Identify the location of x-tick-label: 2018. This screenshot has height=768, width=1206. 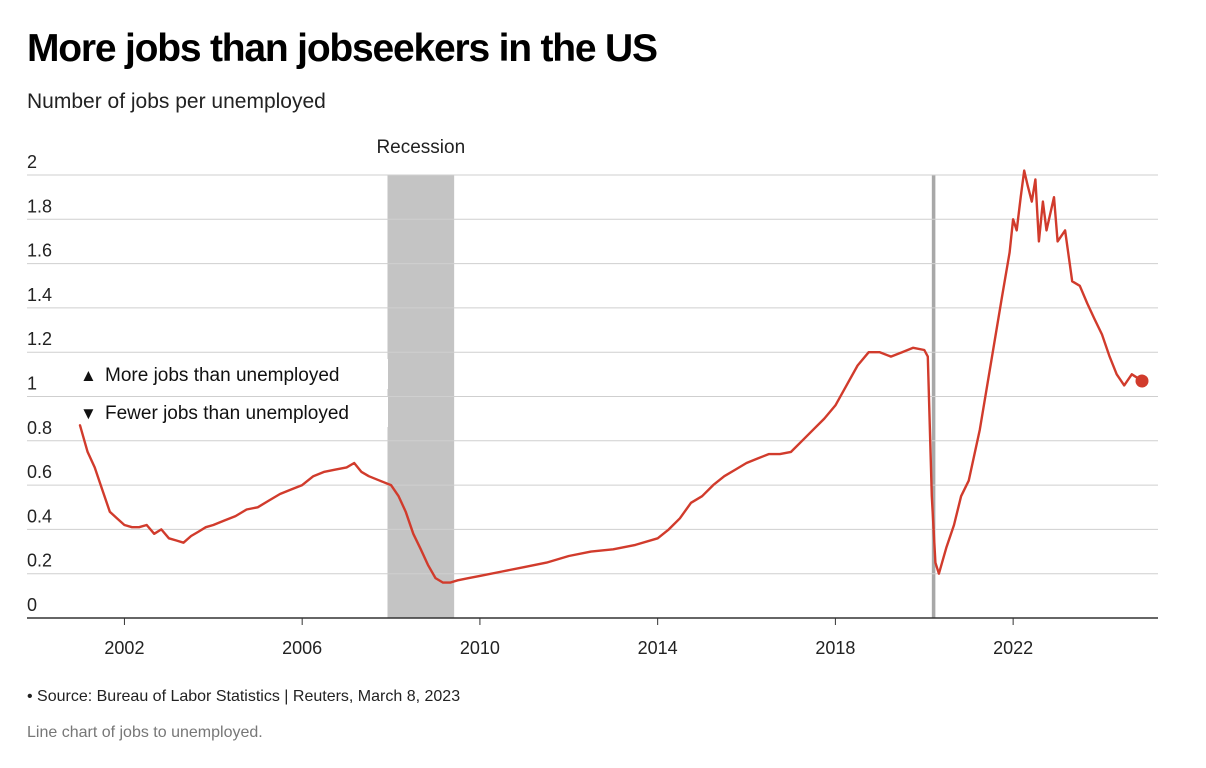
(835, 648).